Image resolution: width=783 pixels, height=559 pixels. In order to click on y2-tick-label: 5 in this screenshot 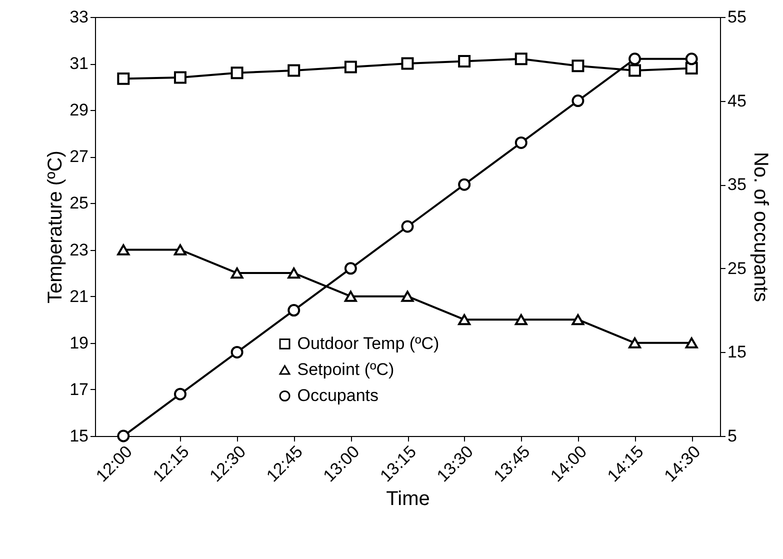, I will do `click(732, 436)`.